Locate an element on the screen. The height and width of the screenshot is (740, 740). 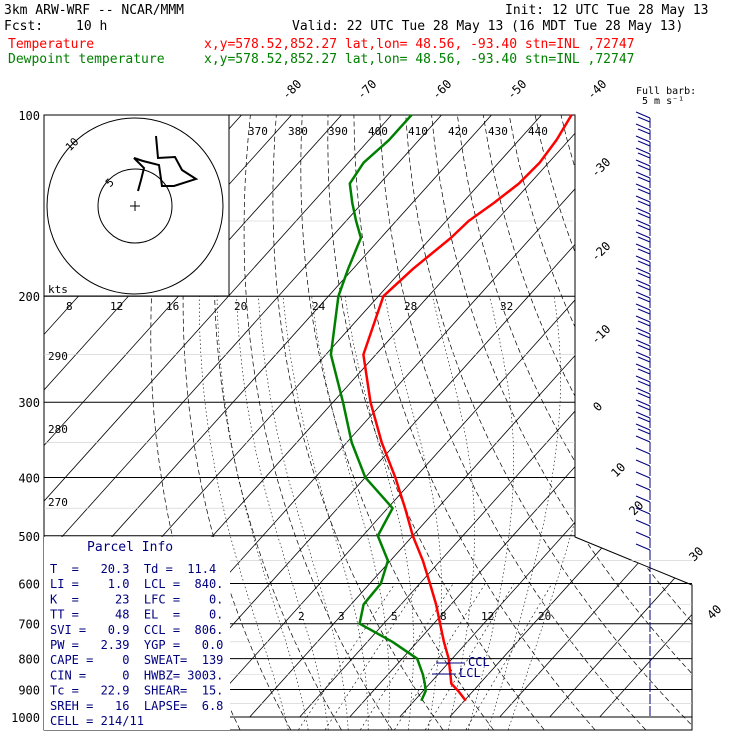
isotherm-label: -80 is located at coordinates (291, 89).